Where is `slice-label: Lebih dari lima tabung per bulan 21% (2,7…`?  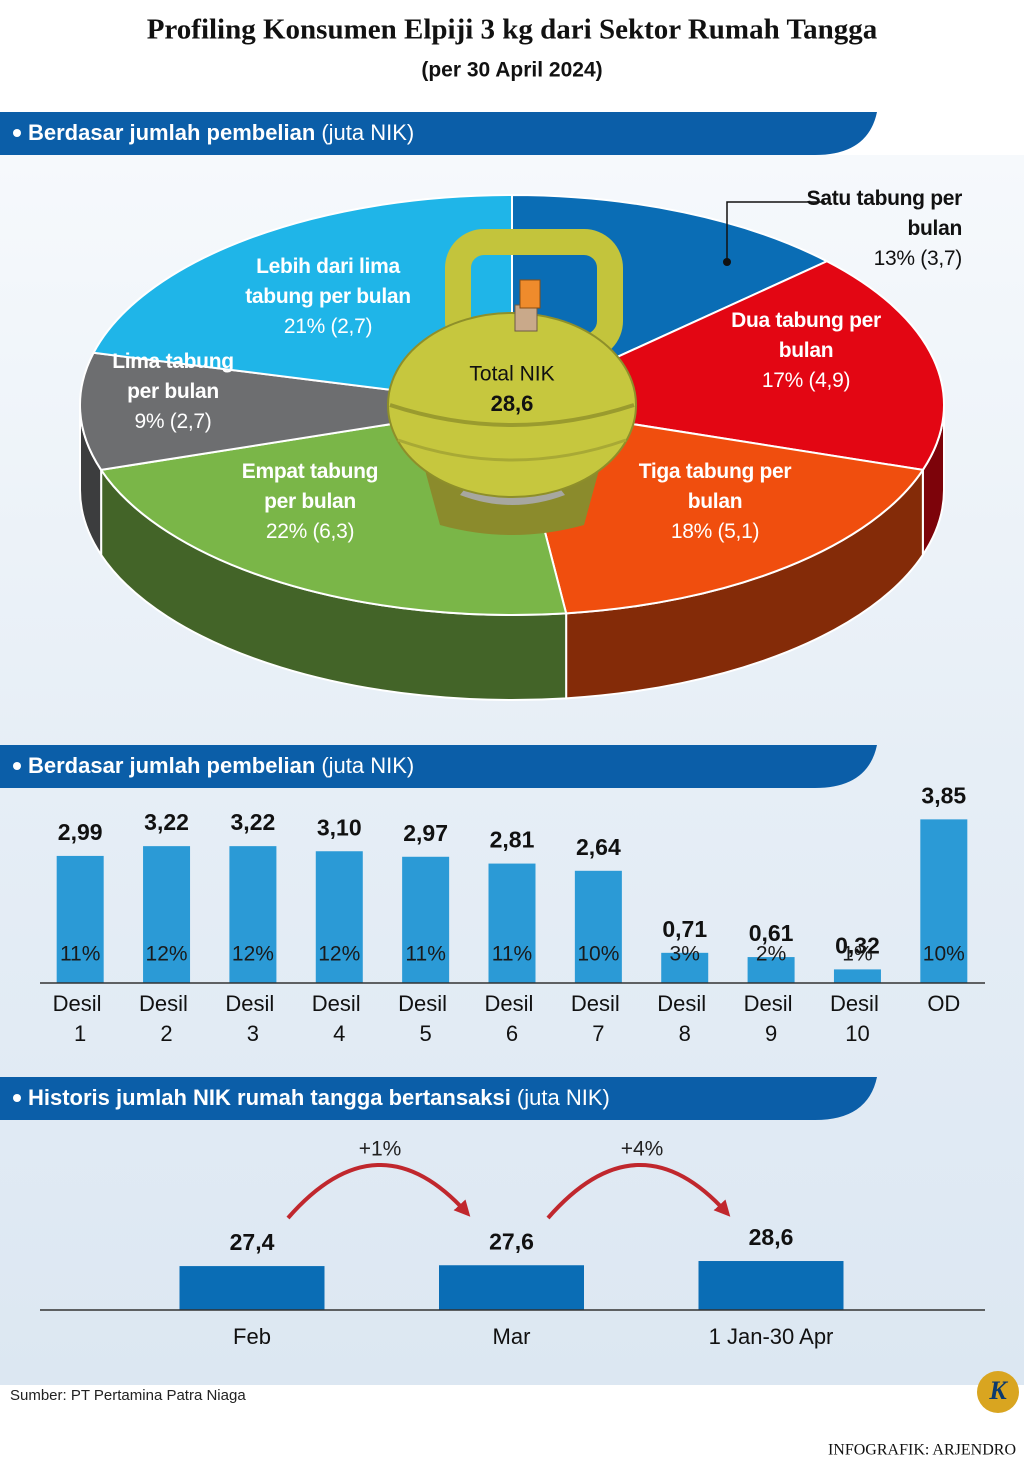 slice-label: Lebih dari lima tabung per bulan 21% (2,7… is located at coordinates (328, 297).